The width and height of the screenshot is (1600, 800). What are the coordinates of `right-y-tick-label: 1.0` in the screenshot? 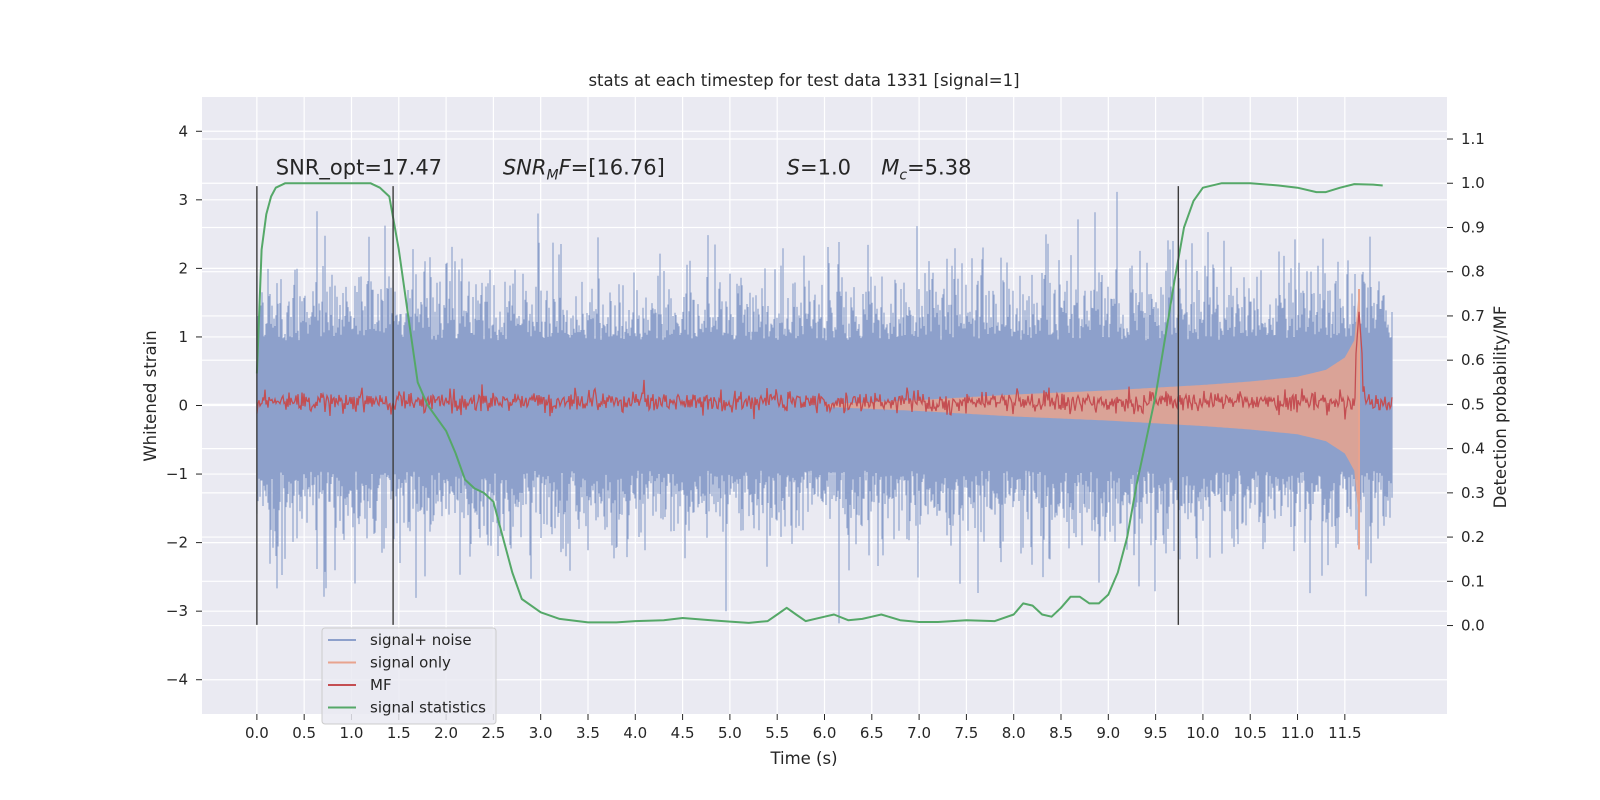 It's located at (1473, 183).